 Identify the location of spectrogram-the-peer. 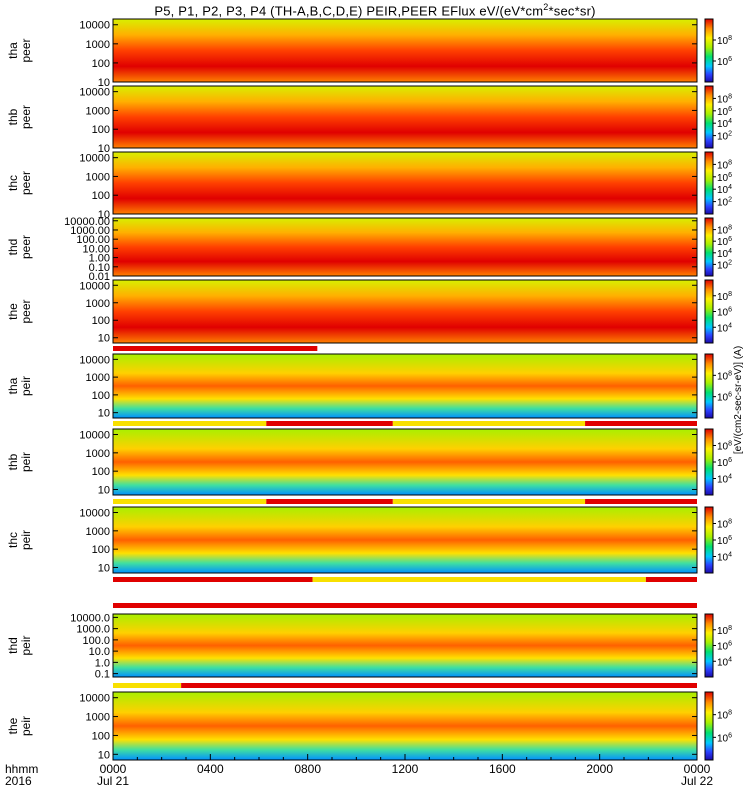
(405, 311).